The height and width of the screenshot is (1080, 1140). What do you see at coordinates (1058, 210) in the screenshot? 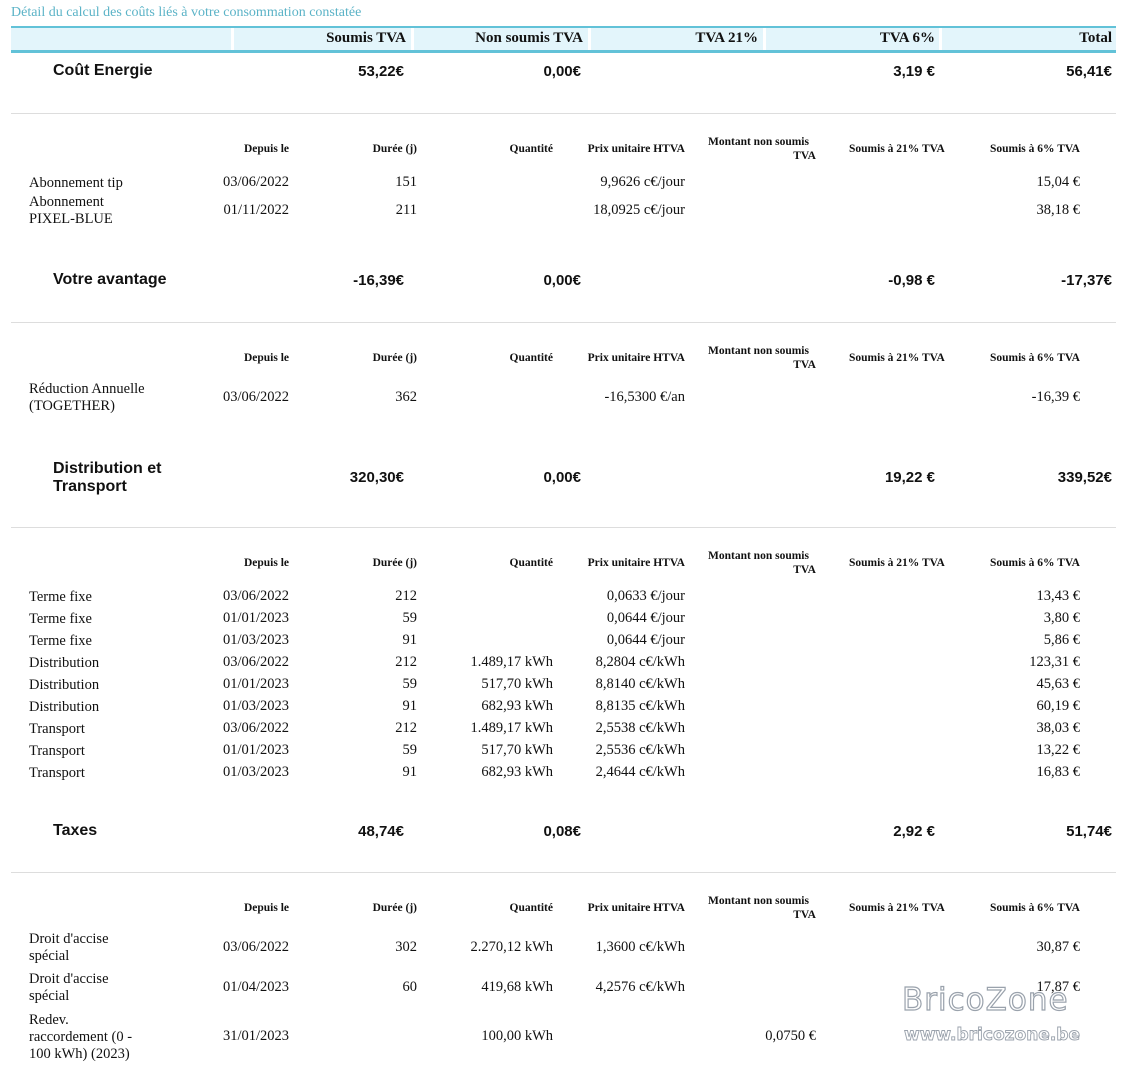
I see `row-vat6: 38,18 €` at bounding box center [1058, 210].